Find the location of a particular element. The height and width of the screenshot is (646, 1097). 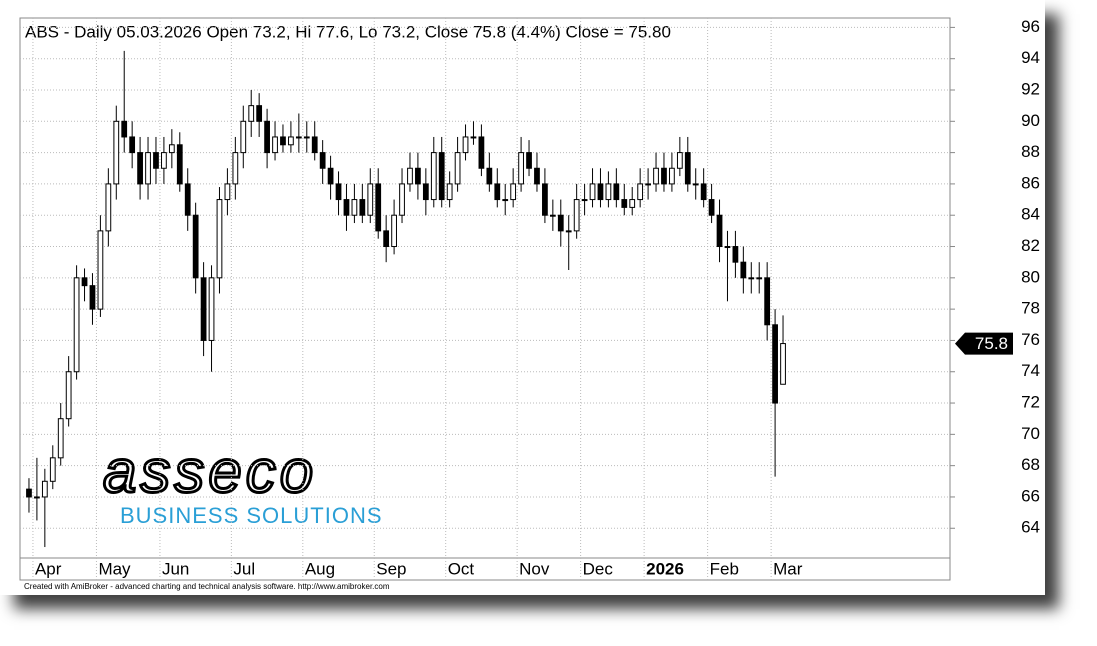

y-tick-label: 68 is located at coordinates (1030, 464).